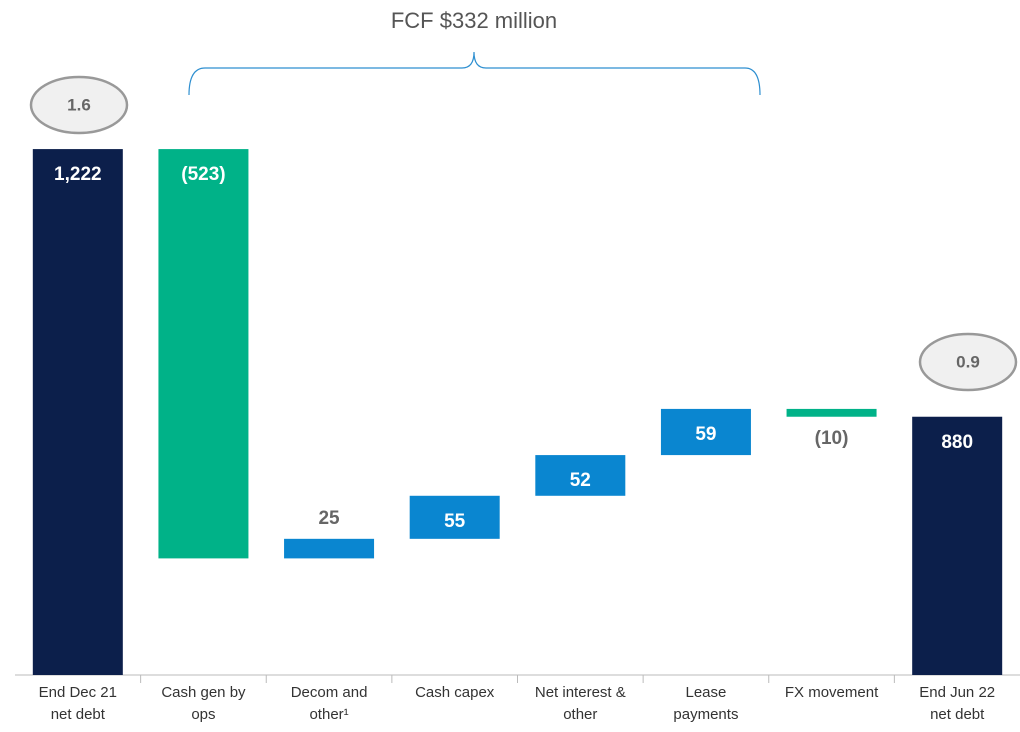  What do you see at coordinates (832, 692) in the screenshot?
I see `x-tick-label: FX movement` at bounding box center [832, 692].